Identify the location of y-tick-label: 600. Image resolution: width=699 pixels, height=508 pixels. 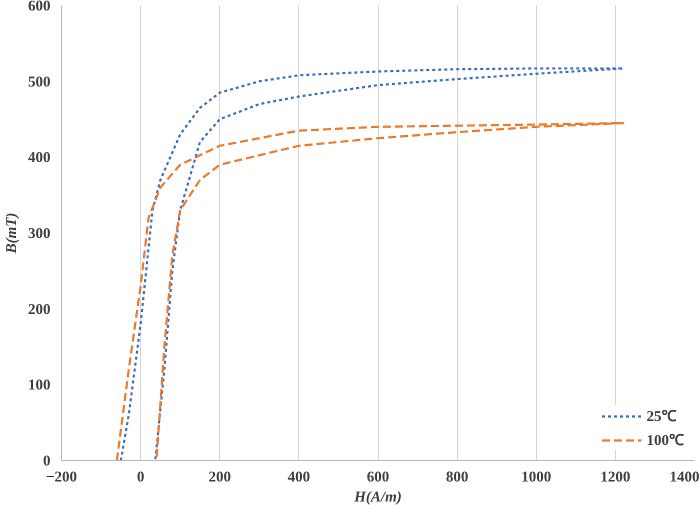
(39, 7).